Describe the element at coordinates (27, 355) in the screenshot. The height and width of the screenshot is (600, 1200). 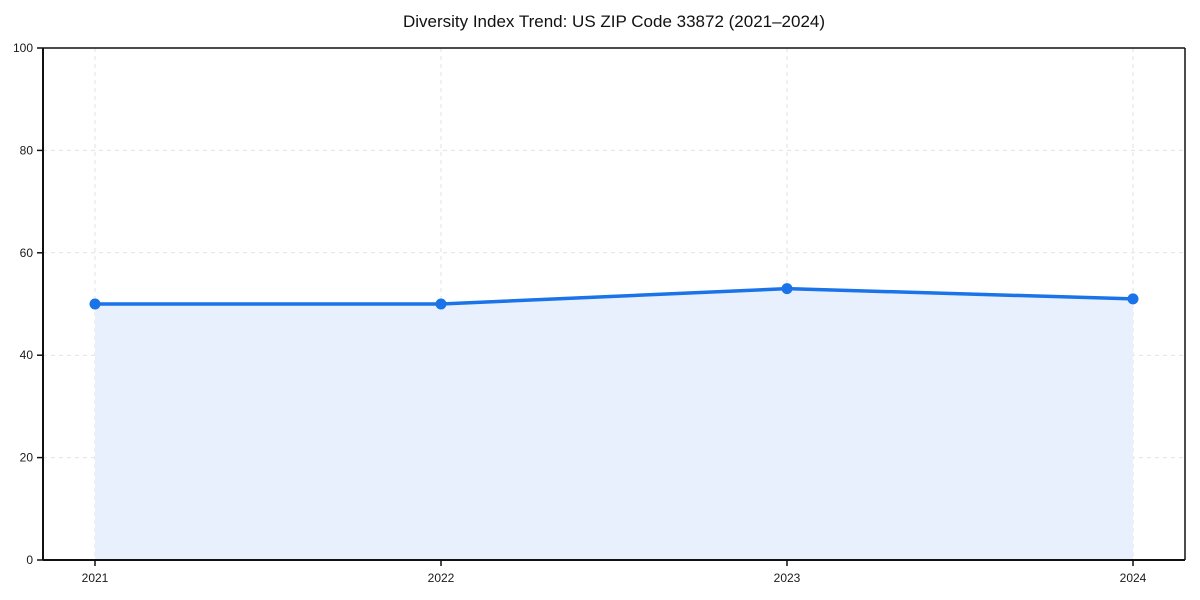
I see `y-tick-label: 40` at that location.